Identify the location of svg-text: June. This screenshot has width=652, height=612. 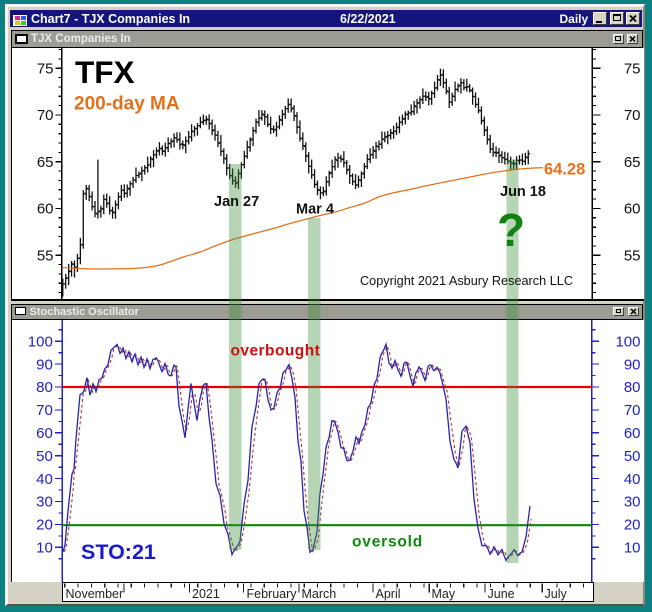
(501, 594).